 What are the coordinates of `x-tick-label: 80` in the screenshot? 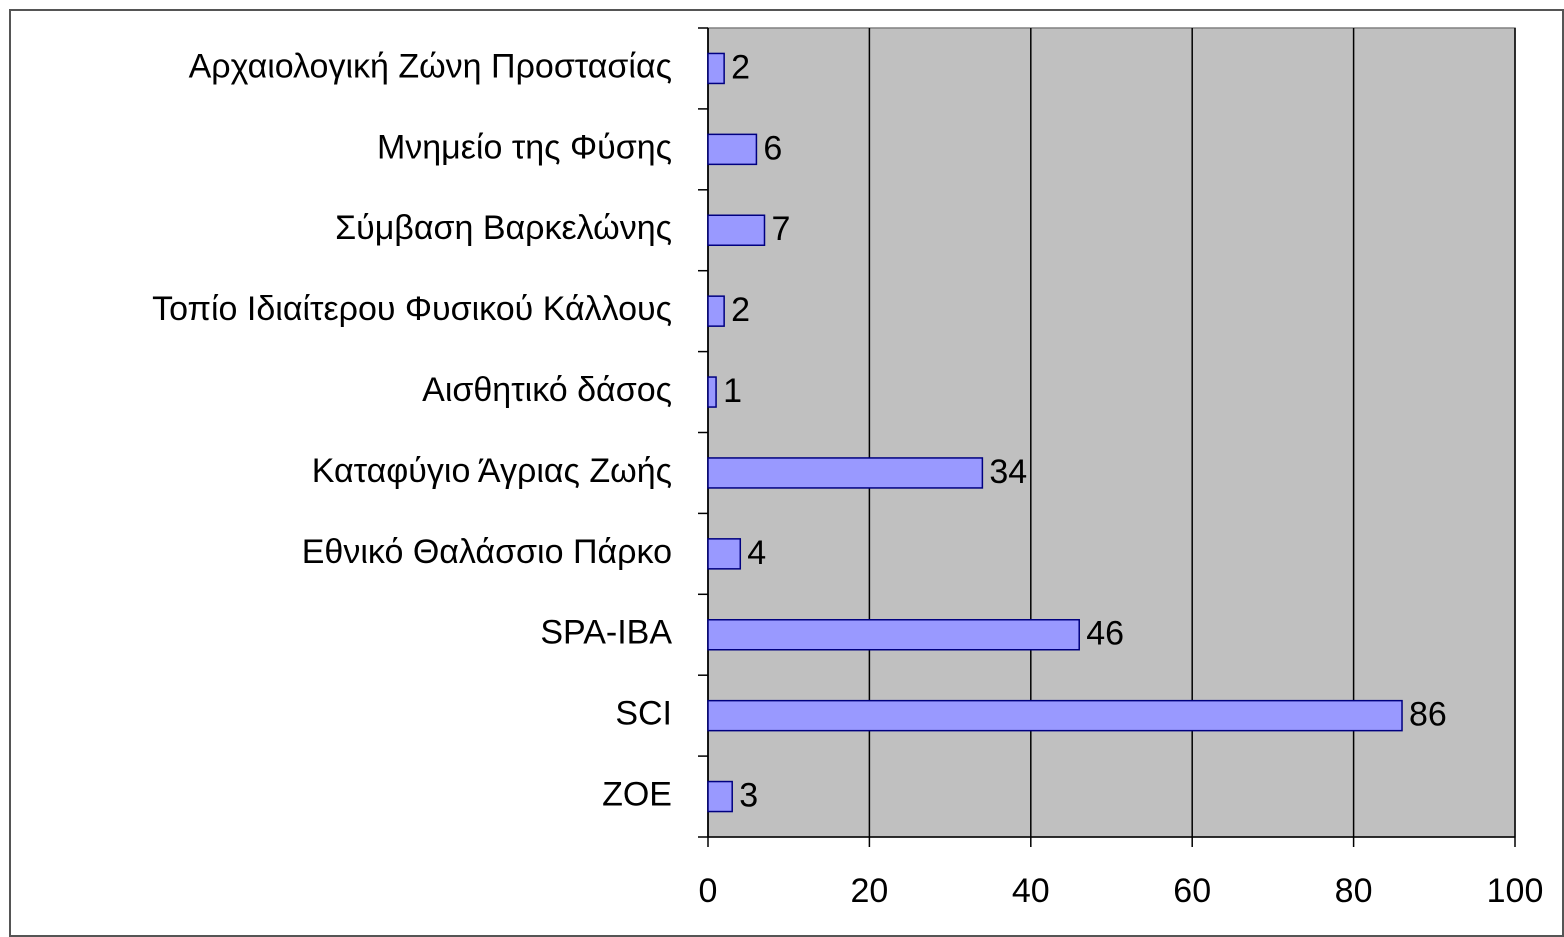 It's located at (1354, 891).